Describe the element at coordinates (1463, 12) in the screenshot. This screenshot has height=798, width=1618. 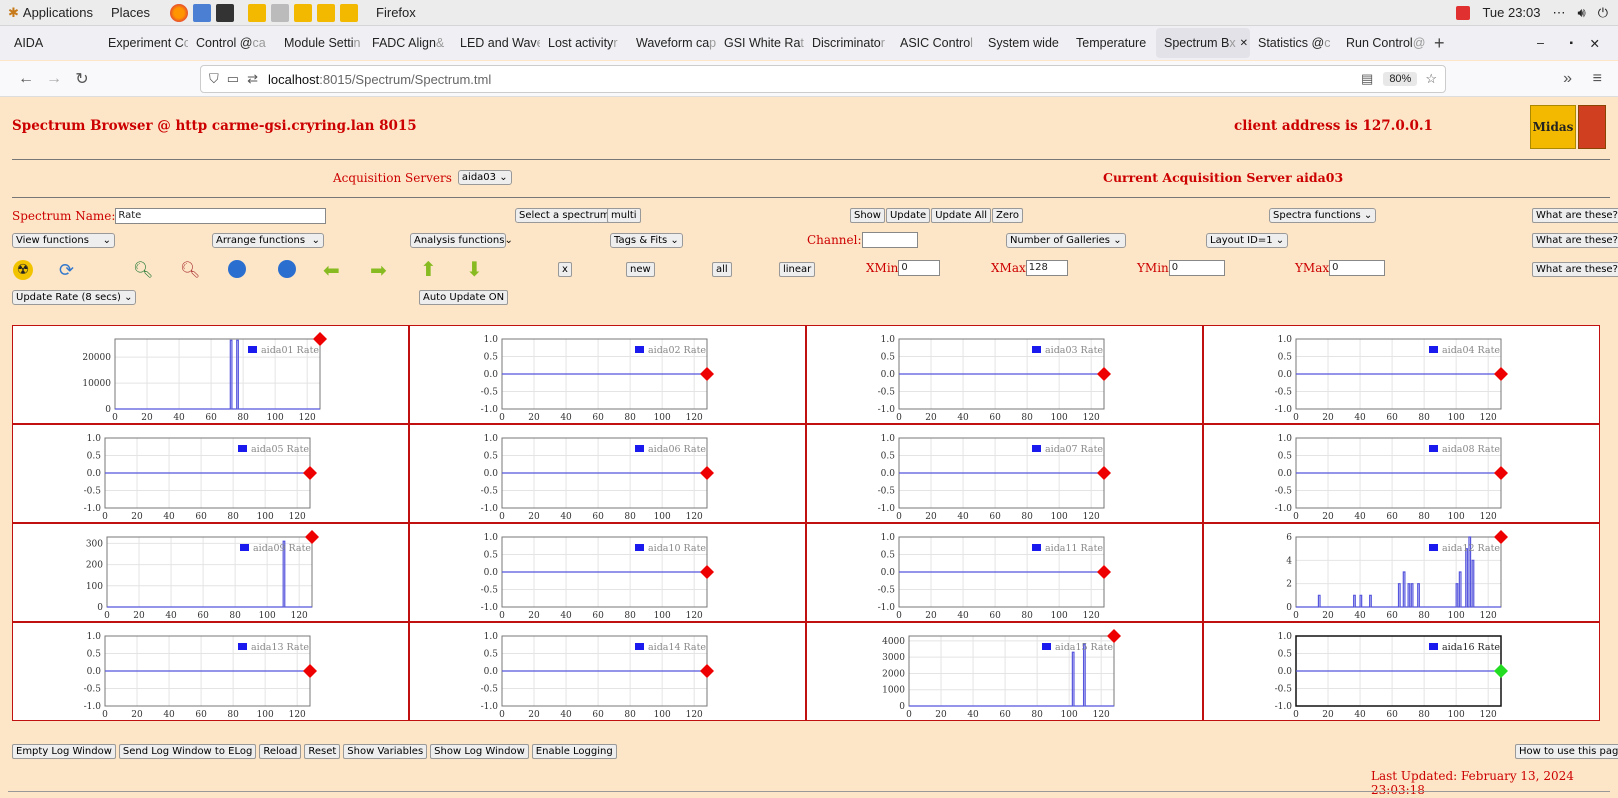
I see `notification-icon` at that location.